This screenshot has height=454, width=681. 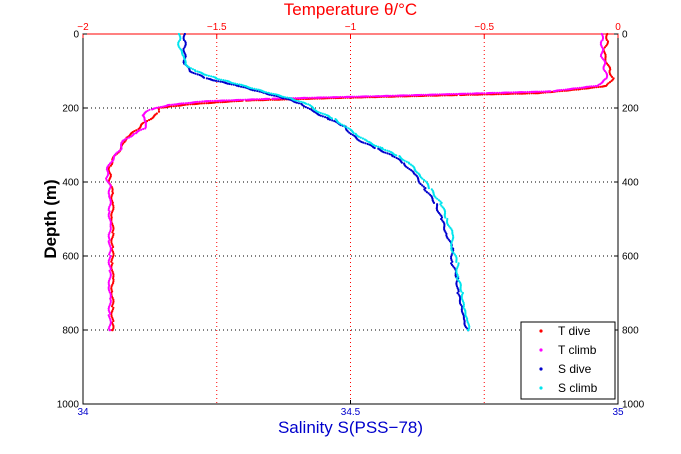 What do you see at coordinates (630, 257) in the screenshot?
I see `tick-label-right: 600` at bounding box center [630, 257].